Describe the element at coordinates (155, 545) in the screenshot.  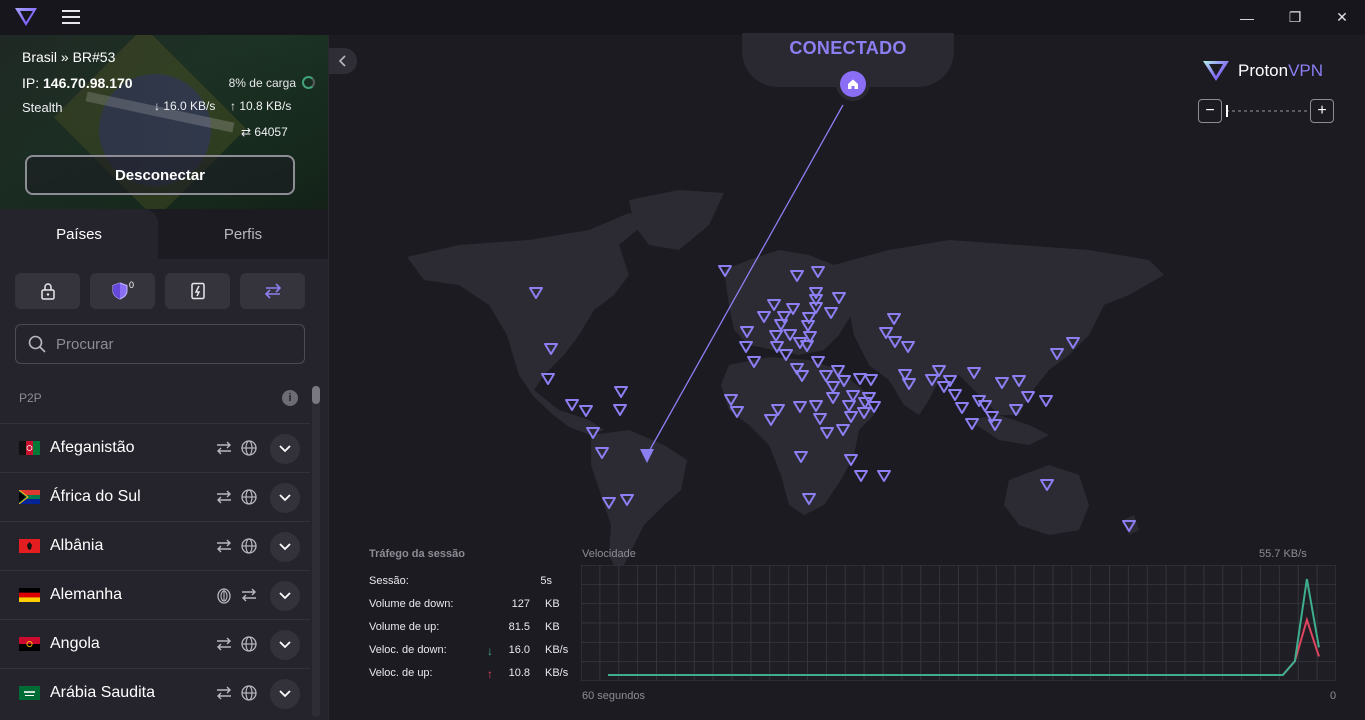
I see `country-row: Albânia` at that location.